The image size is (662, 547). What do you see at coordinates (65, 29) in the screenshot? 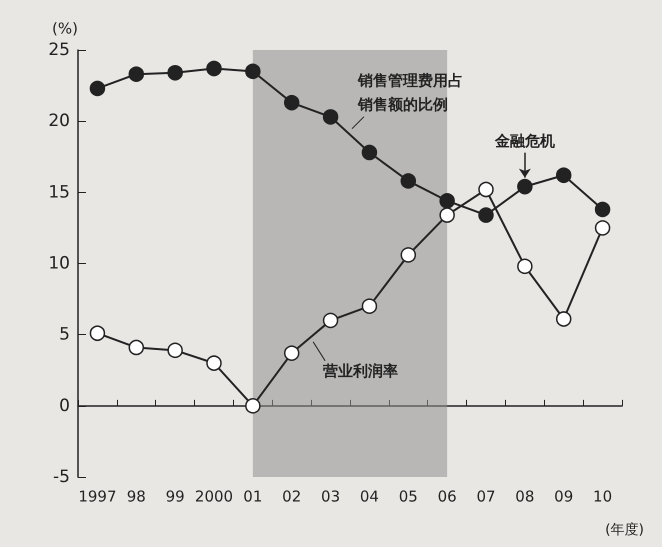
I see `y-axis-title: (%)` at bounding box center [65, 29].